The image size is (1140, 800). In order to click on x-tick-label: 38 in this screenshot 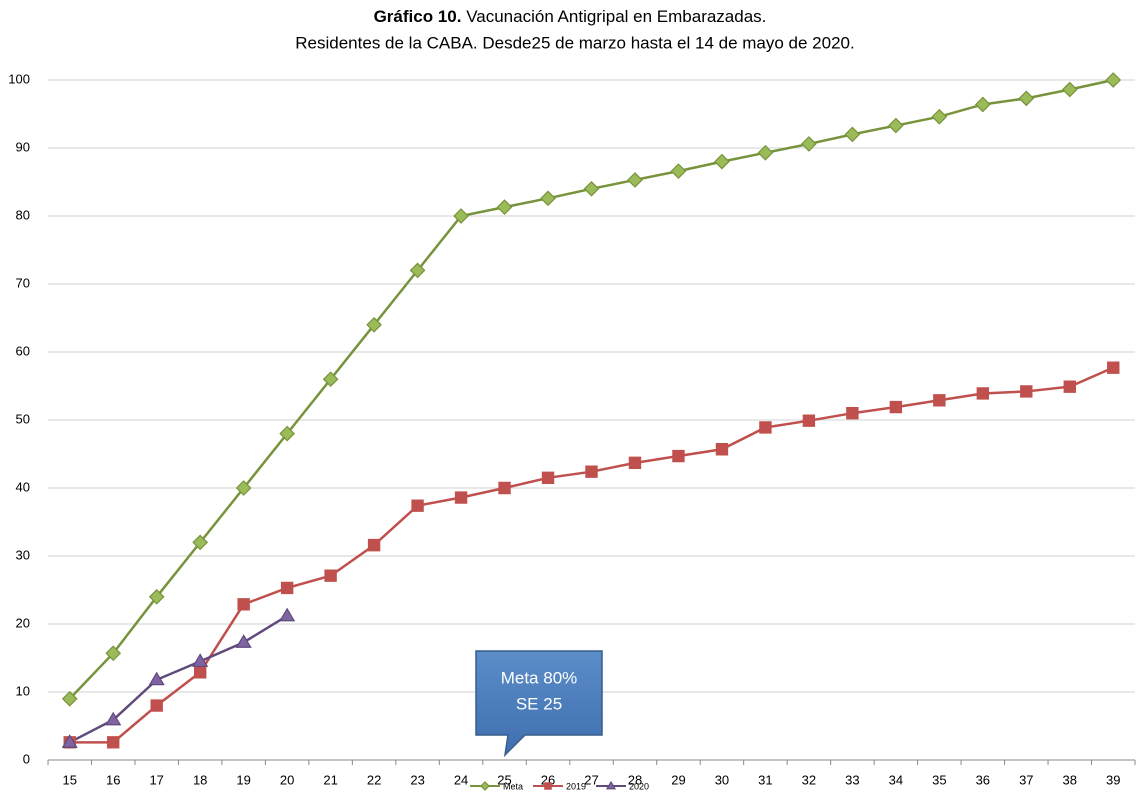, I will do `click(1070, 779)`.